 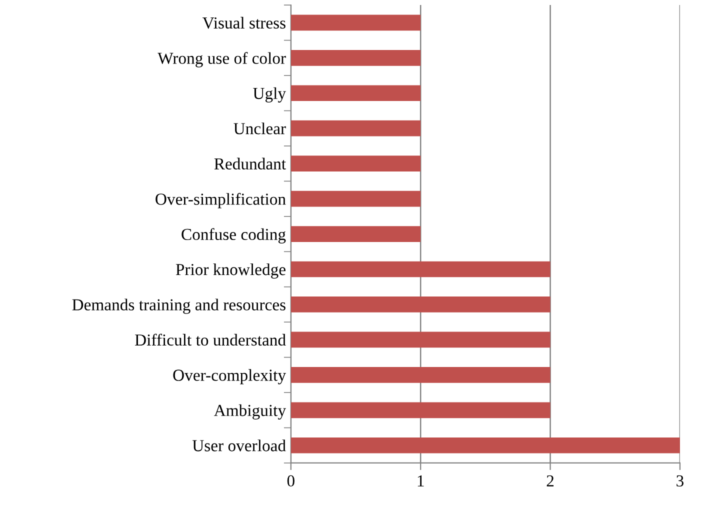 What do you see at coordinates (244, 22) in the screenshot?
I see `y-tick-label: Visual stress` at bounding box center [244, 22].